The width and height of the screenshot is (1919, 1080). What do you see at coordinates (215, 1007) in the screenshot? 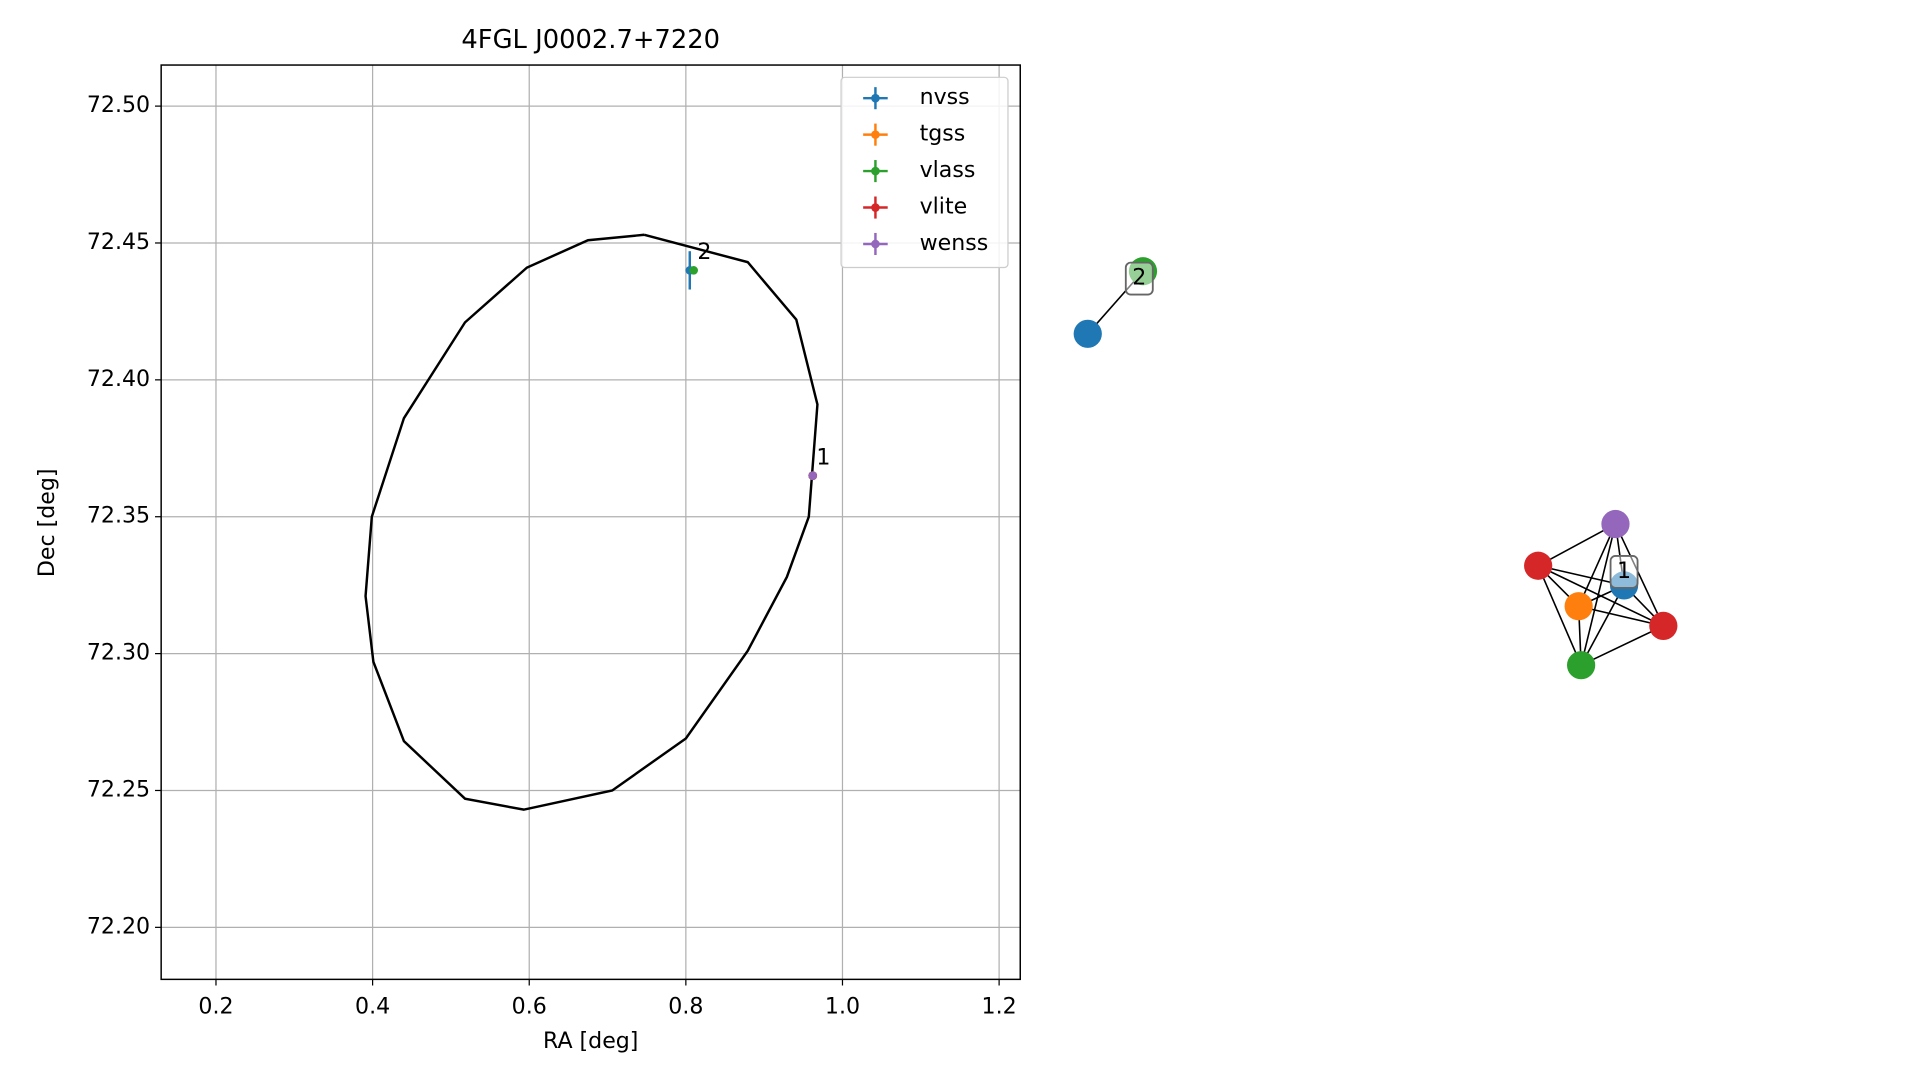
I see `x-tick-label: 0.2` at bounding box center [215, 1007].